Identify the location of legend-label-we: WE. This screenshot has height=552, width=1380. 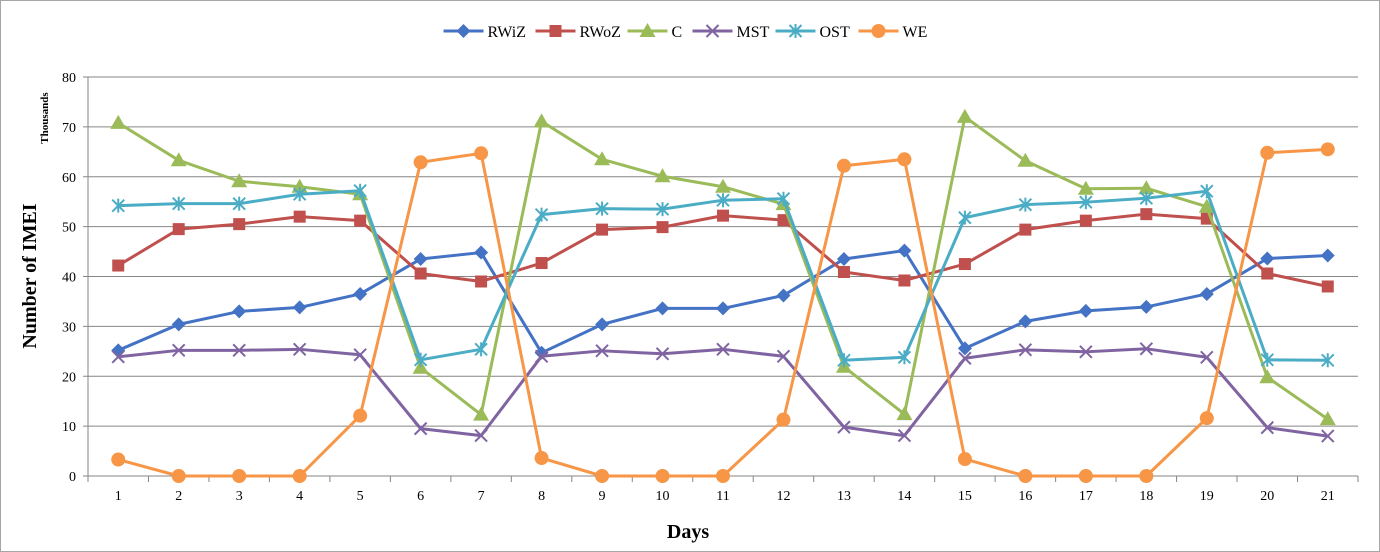
(915, 32).